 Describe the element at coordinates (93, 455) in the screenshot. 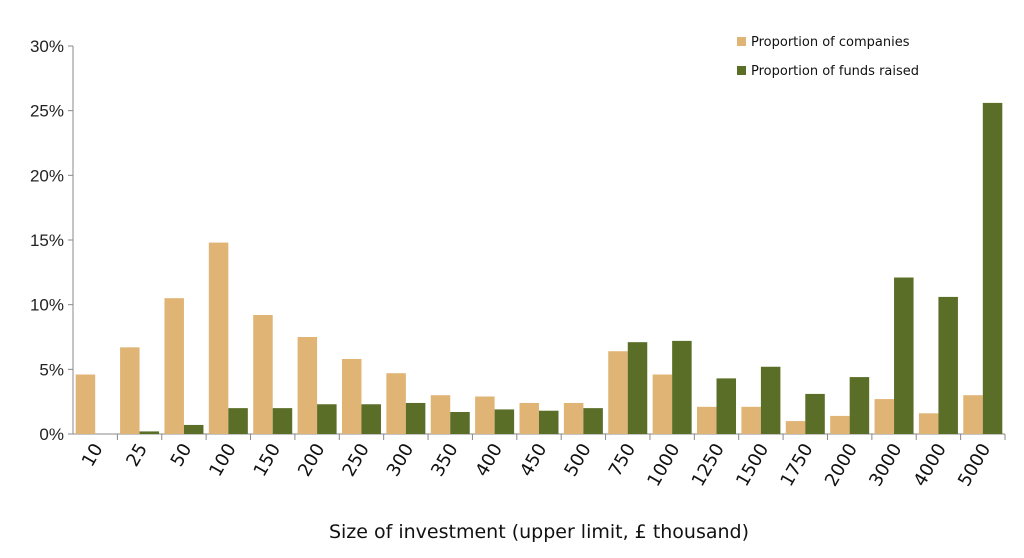

I see `x-tick-label: 10` at that location.